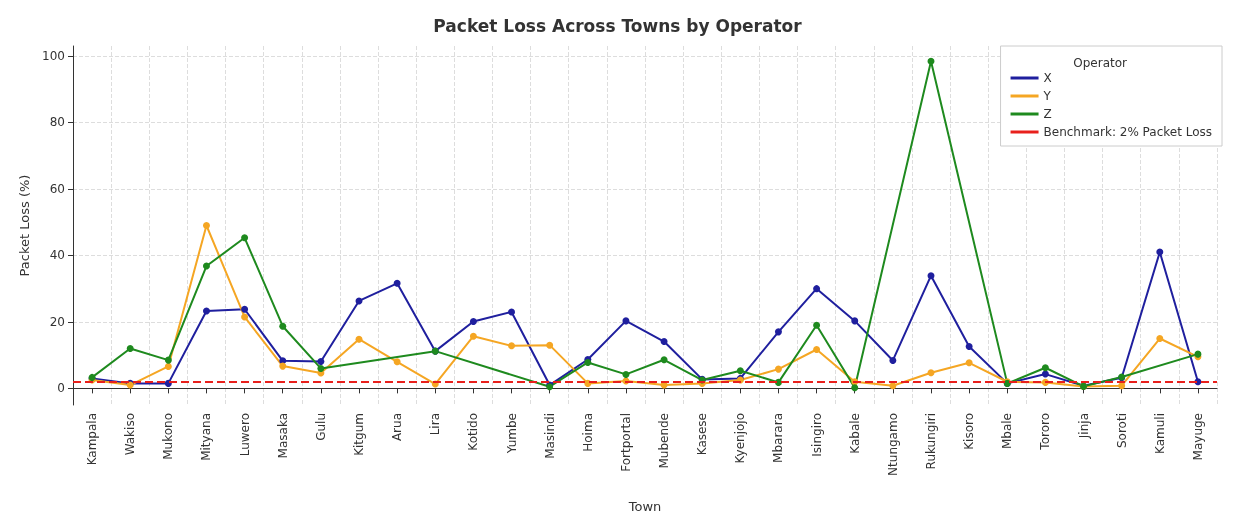  Describe the element at coordinates (61, 388) in the screenshot. I see `y-tick-label: 0` at that location.